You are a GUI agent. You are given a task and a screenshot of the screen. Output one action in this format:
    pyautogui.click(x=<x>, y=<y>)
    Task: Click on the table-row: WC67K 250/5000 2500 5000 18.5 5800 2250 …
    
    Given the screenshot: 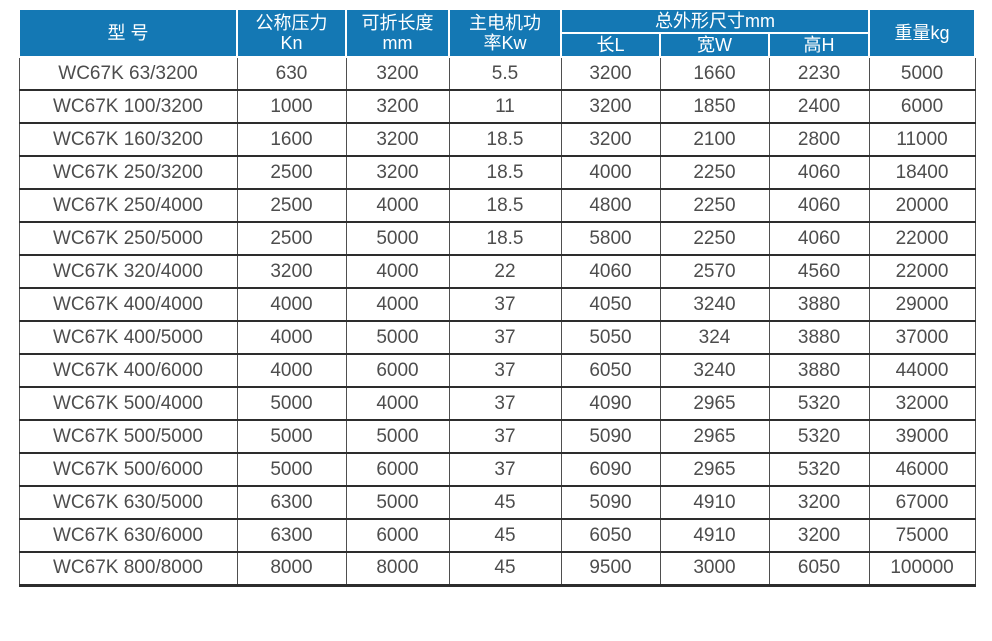 What is the action you would take?
    pyautogui.click(x=497, y=238)
    